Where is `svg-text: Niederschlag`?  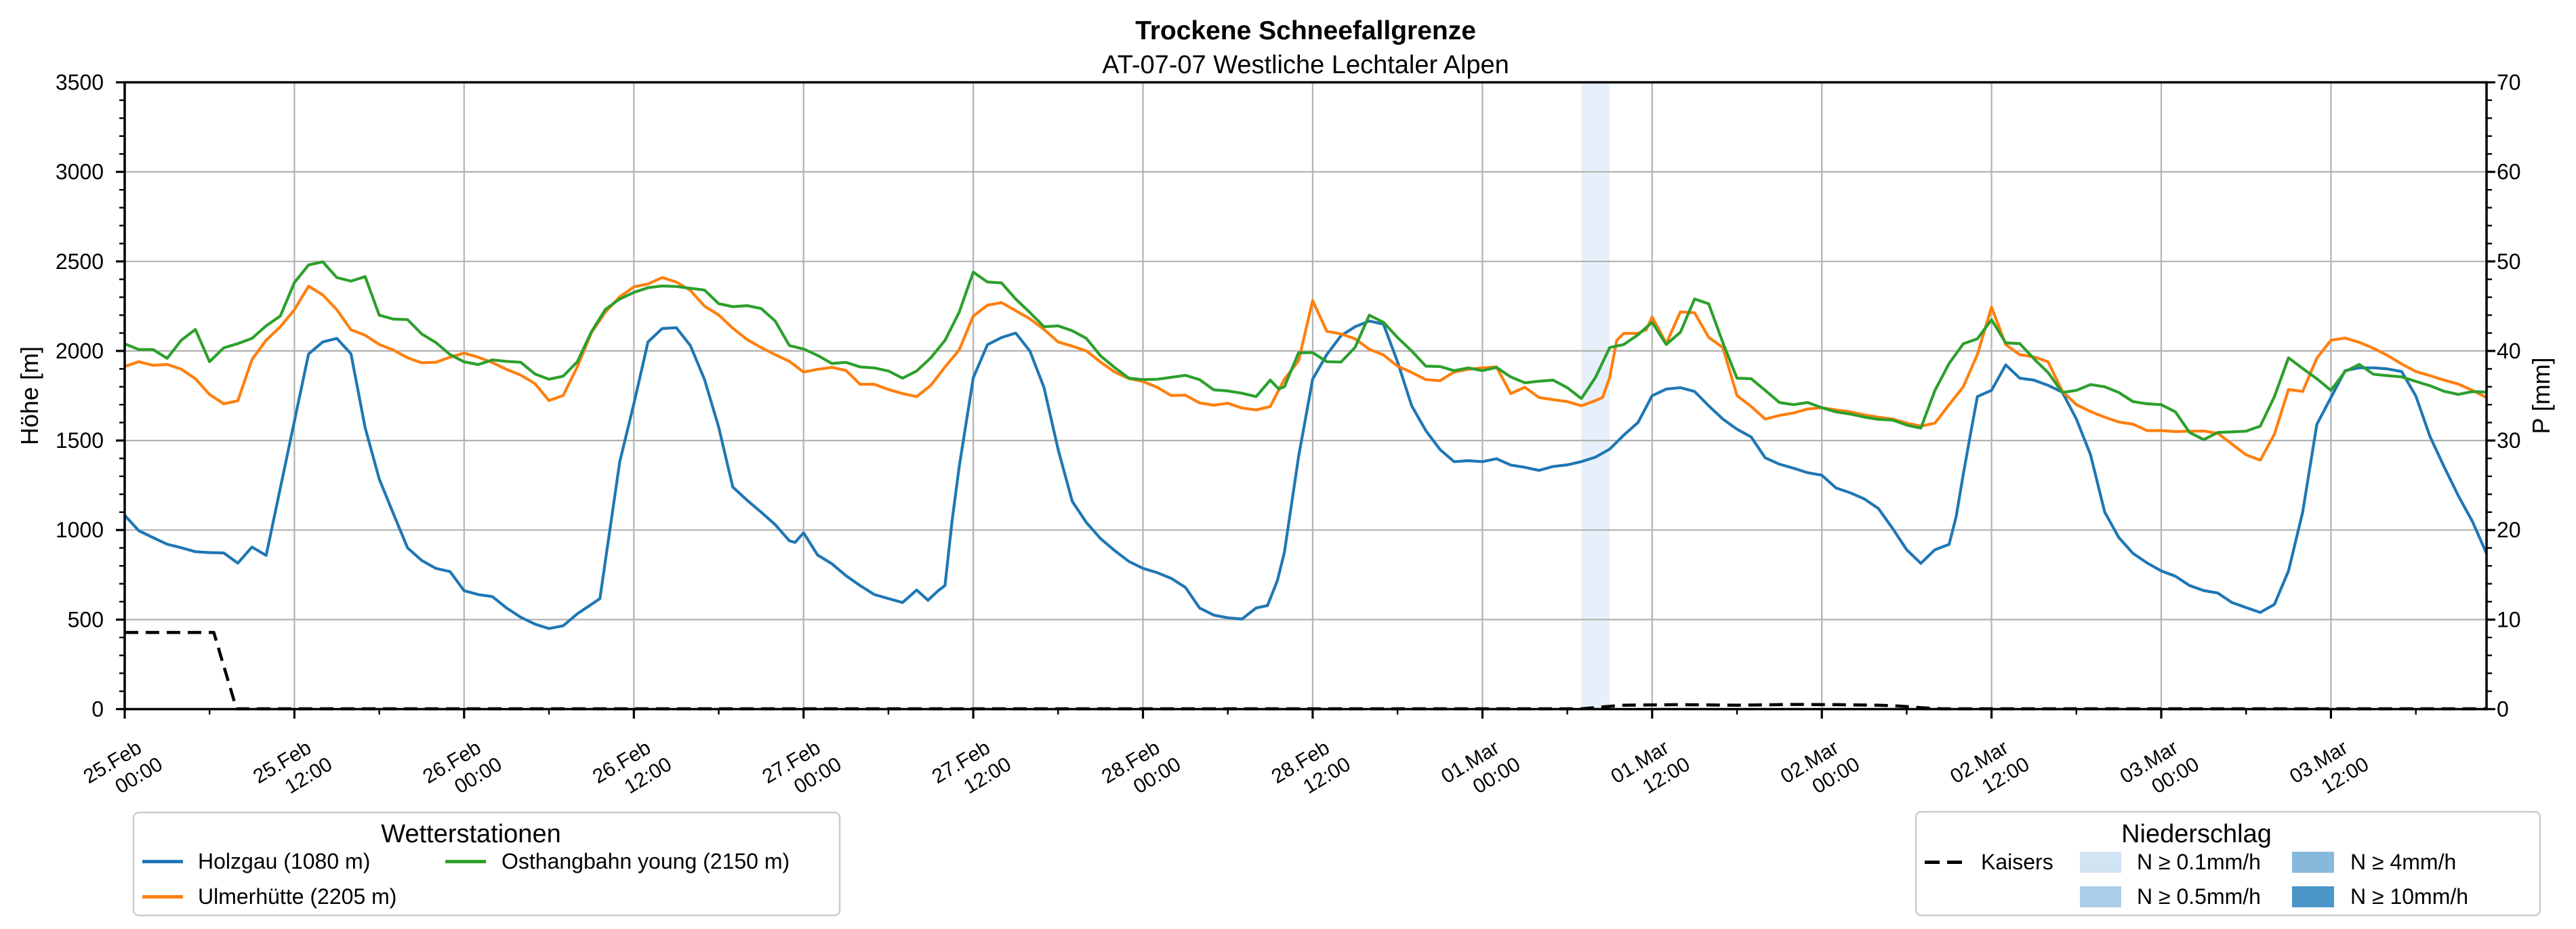 svg-text: Niederschlag is located at coordinates (2196, 834).